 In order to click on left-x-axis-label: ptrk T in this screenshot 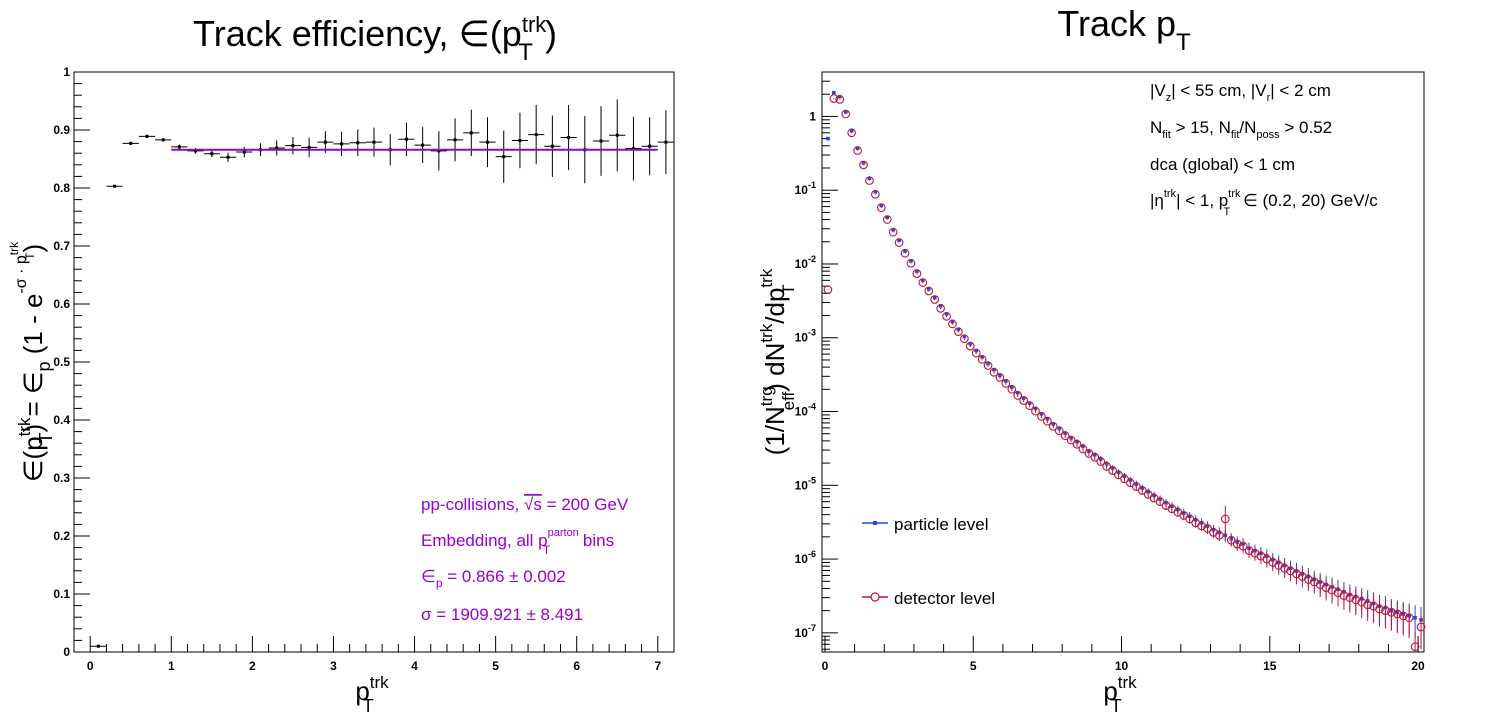, I will do `click(372, 694)`.